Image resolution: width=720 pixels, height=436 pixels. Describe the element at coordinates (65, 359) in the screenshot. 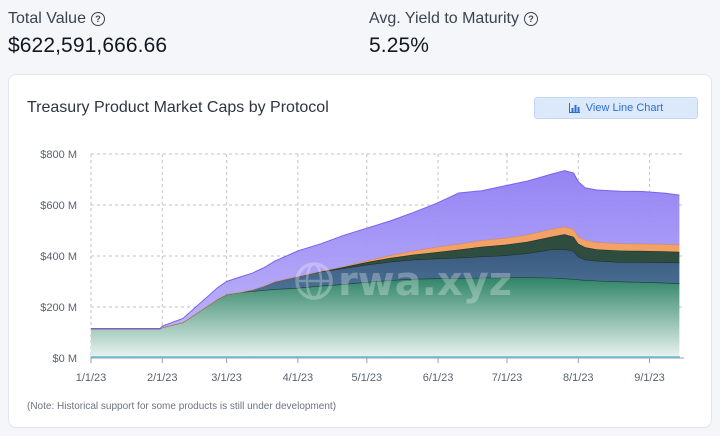

I see `y-tick-label: $0 M` at that location.